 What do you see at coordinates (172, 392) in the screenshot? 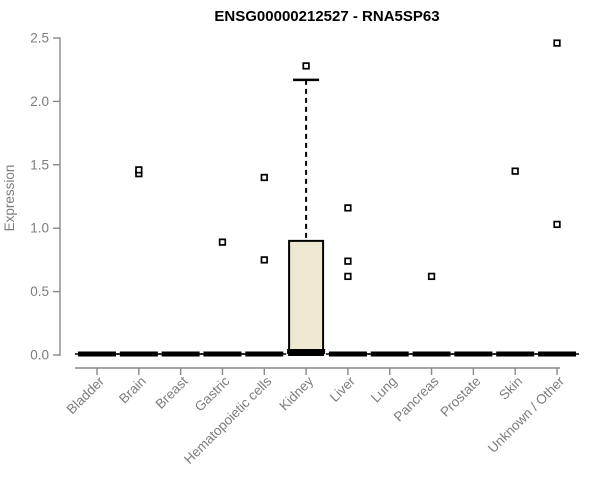
I see `x-tick-label-breast: Breast` at bounding box center [172, 392].